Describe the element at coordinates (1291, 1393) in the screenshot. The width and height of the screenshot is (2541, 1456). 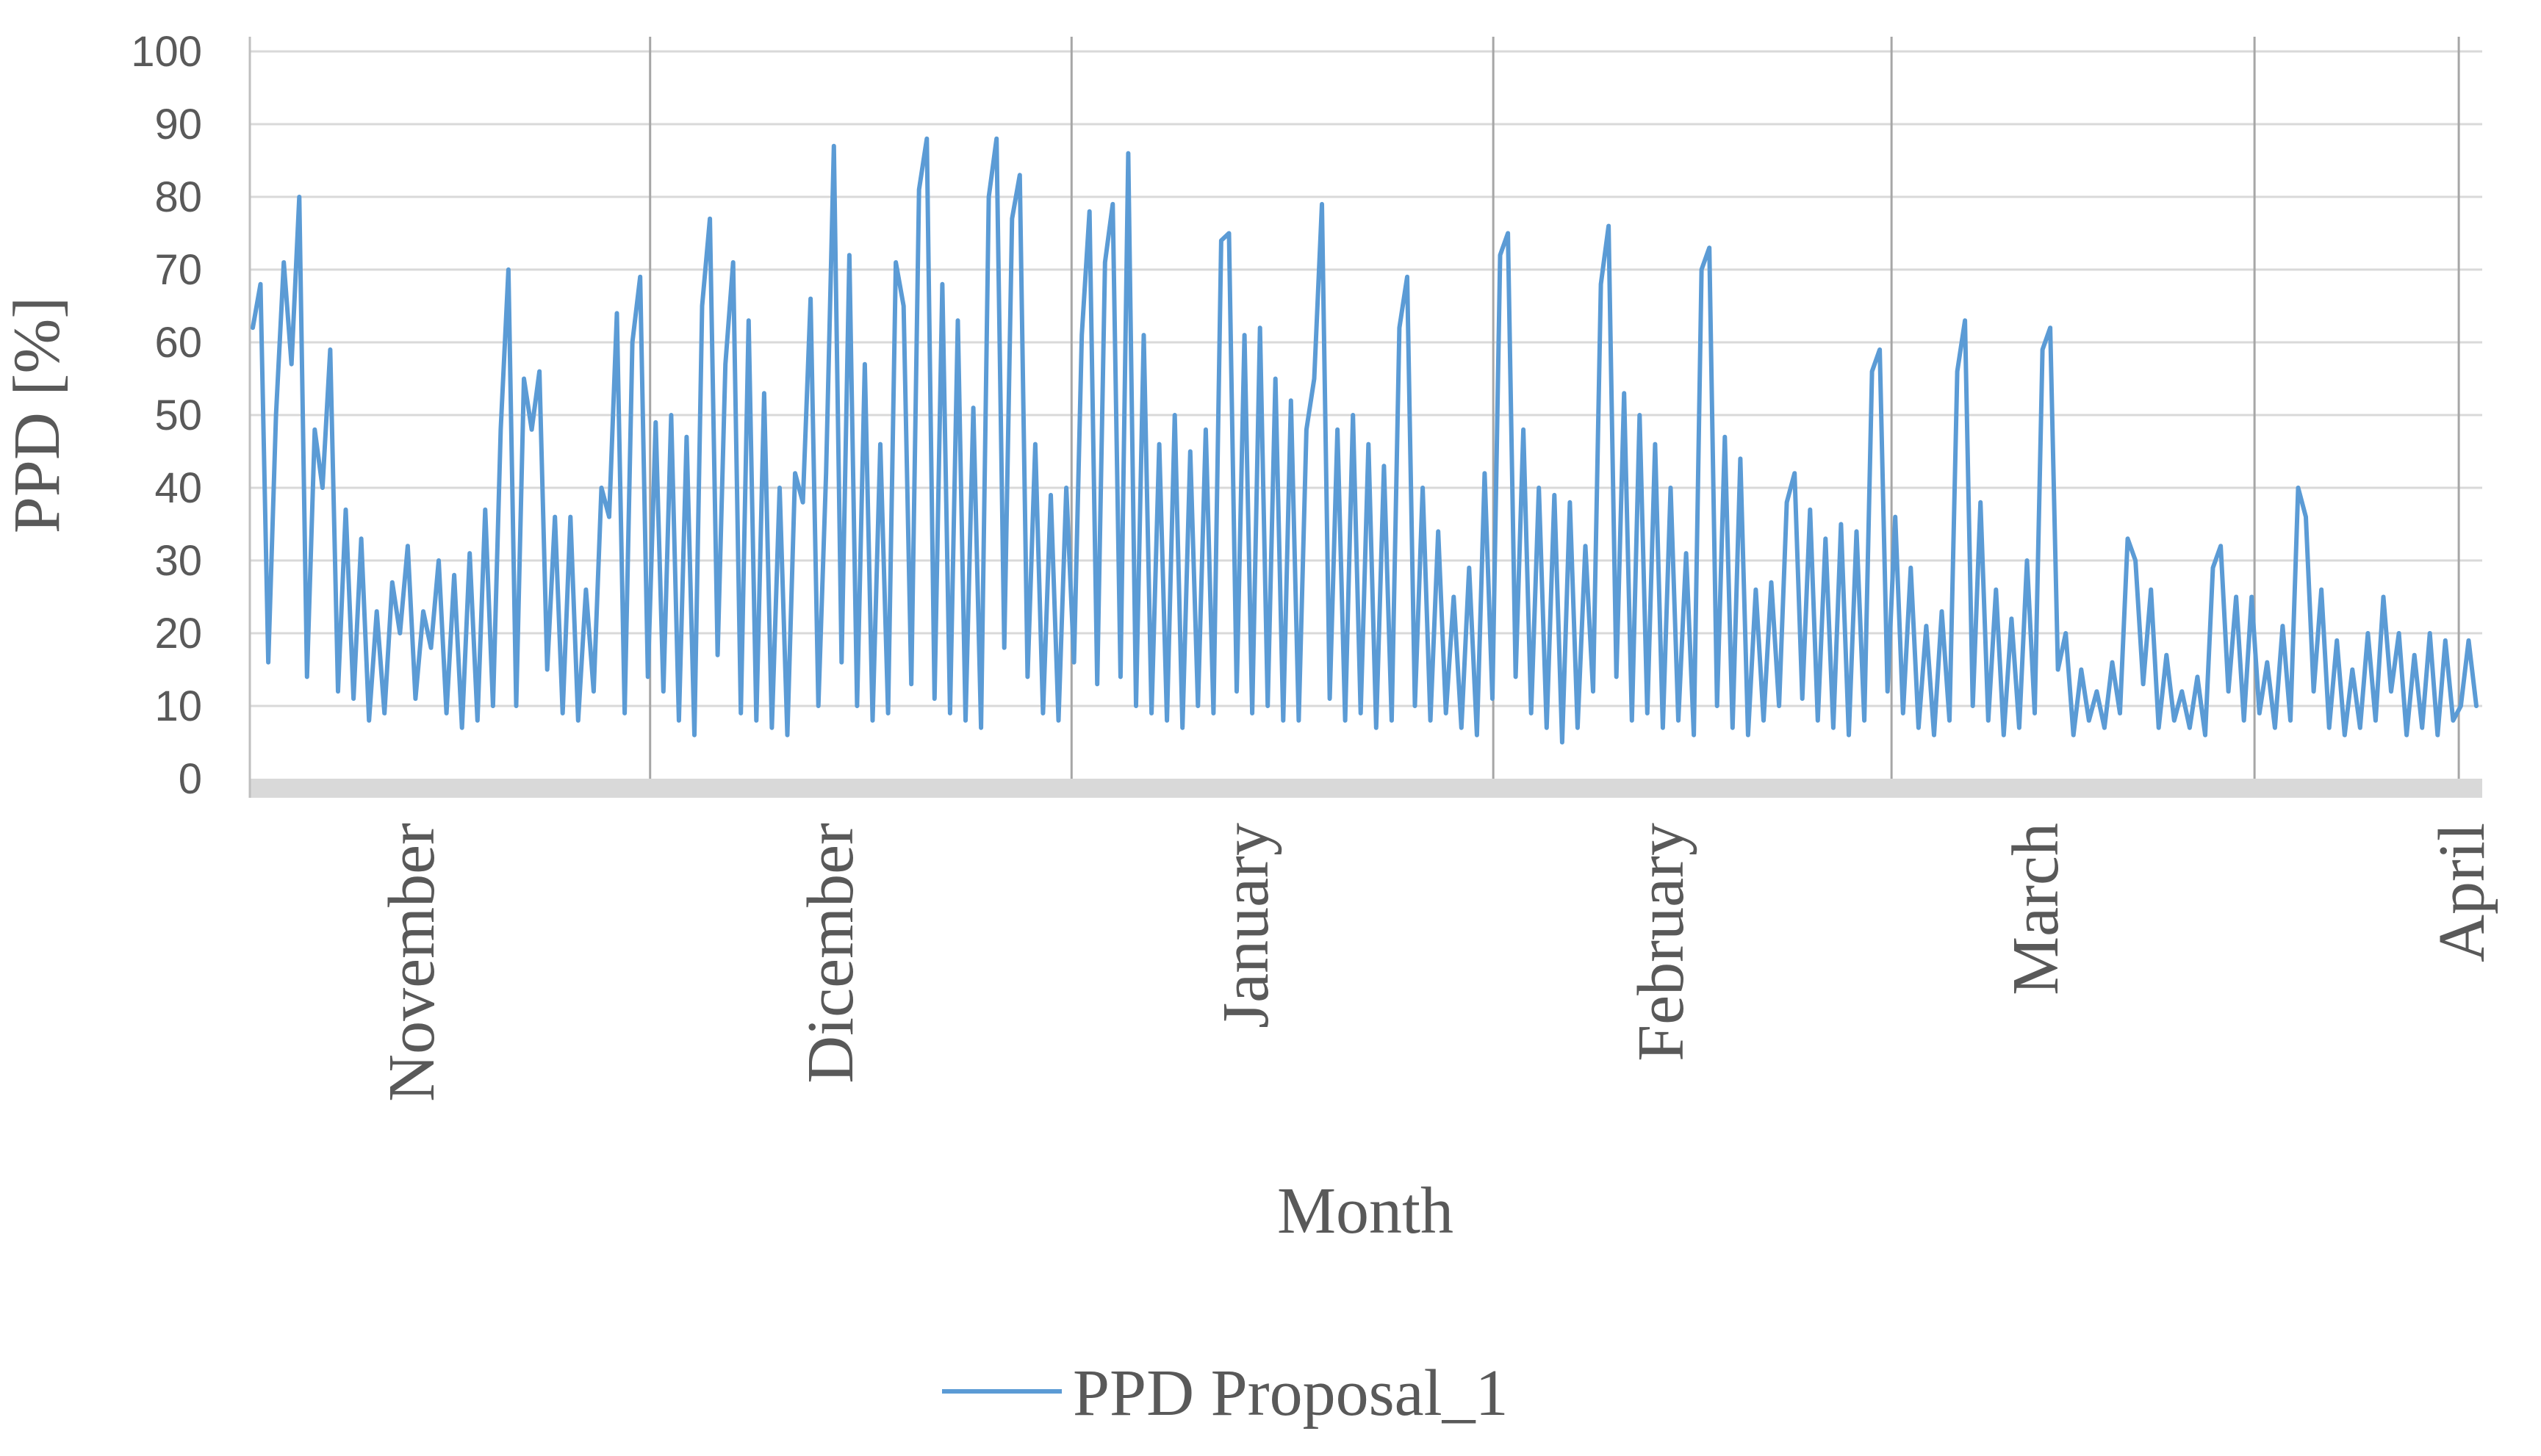
I see `legend-label: PPD Proposal_1` at that location.